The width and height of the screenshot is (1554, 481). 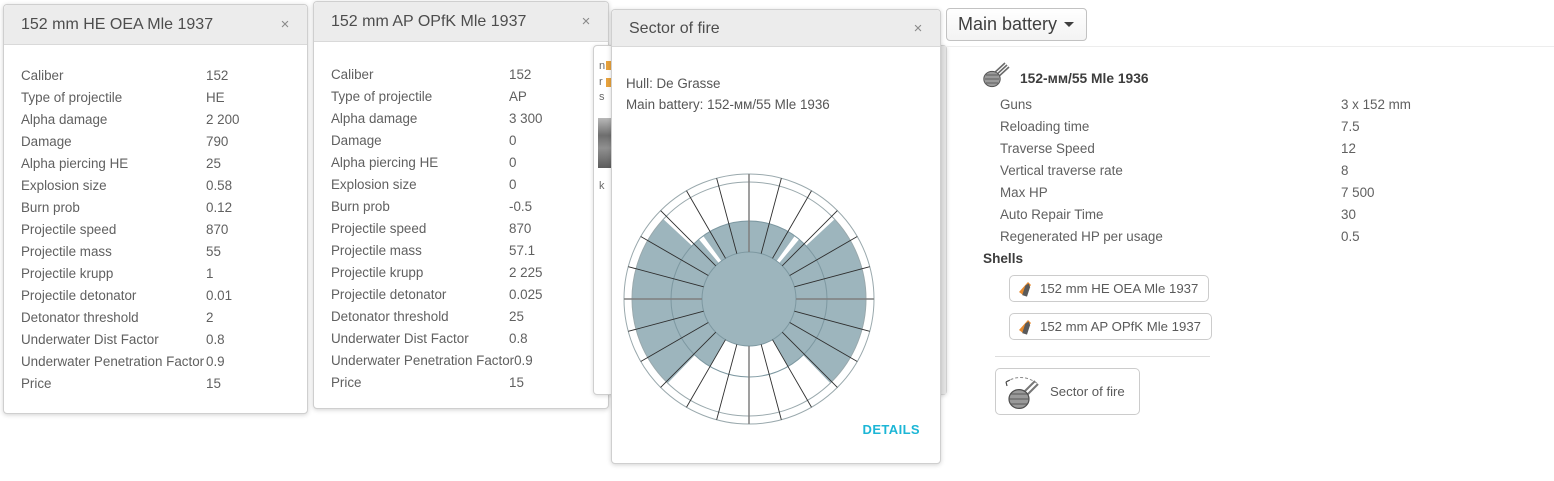 I want to click on stat-row: Detonator threshold 25, so click(x=464, y=317).